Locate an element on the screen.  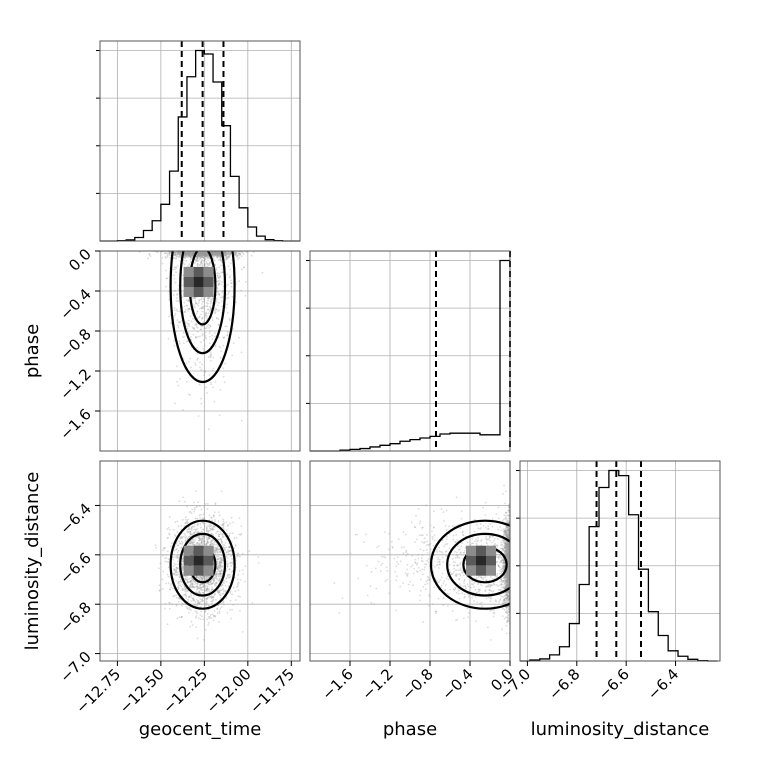
histogram-luminosity_distance is located at coordinates (619, 565).